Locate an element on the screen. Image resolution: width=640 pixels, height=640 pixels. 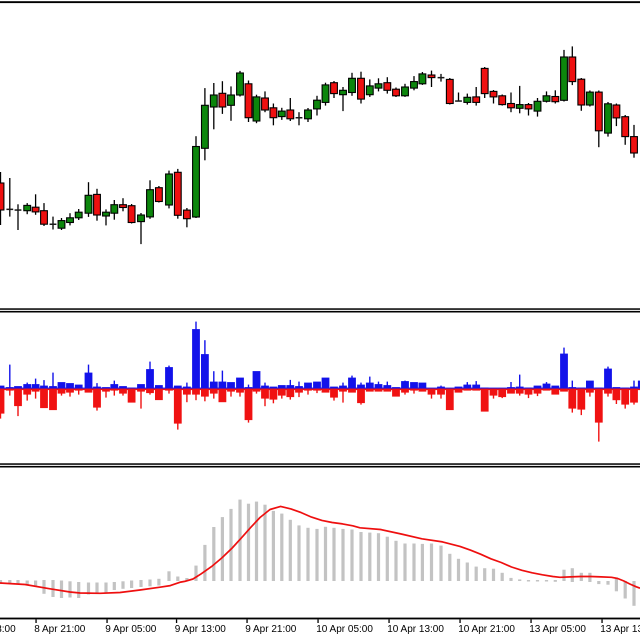
svg-text: 8 Apr 13:00 is located at coordinates (8, 629).